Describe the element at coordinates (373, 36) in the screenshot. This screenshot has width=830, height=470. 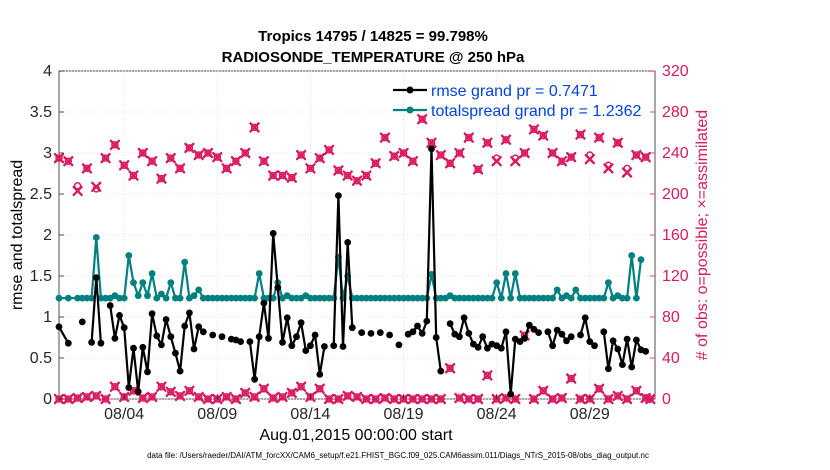
I see `chart-title: Tropics 14795 / 14825 = 99.798%` at that location.